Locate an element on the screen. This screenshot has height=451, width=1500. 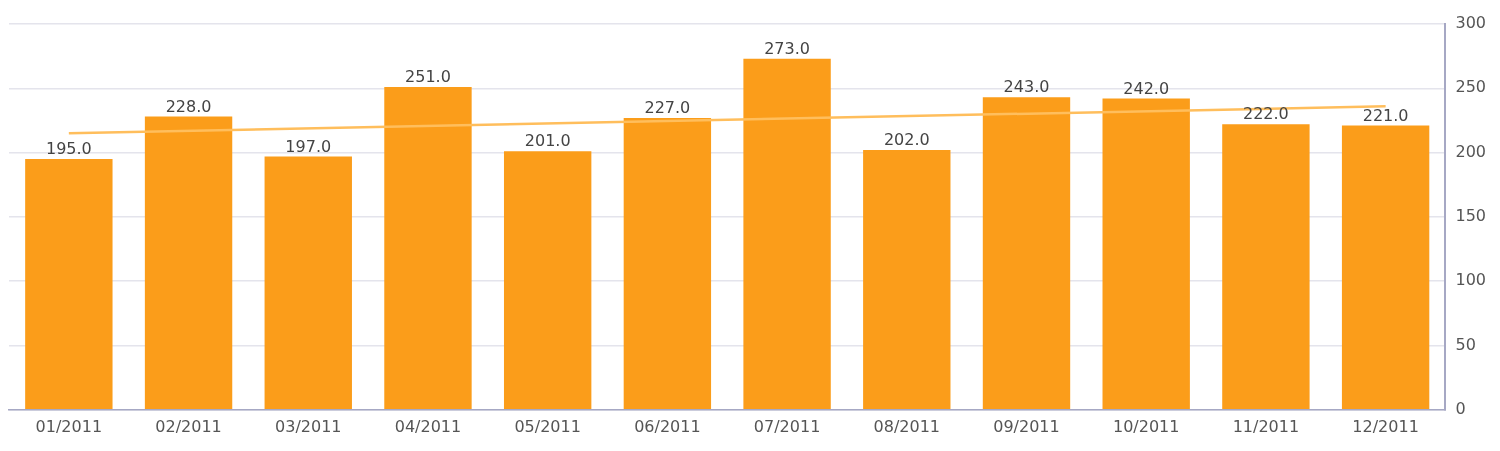
x-tick-label: 04/2011 is located at coordinates (428, 426).